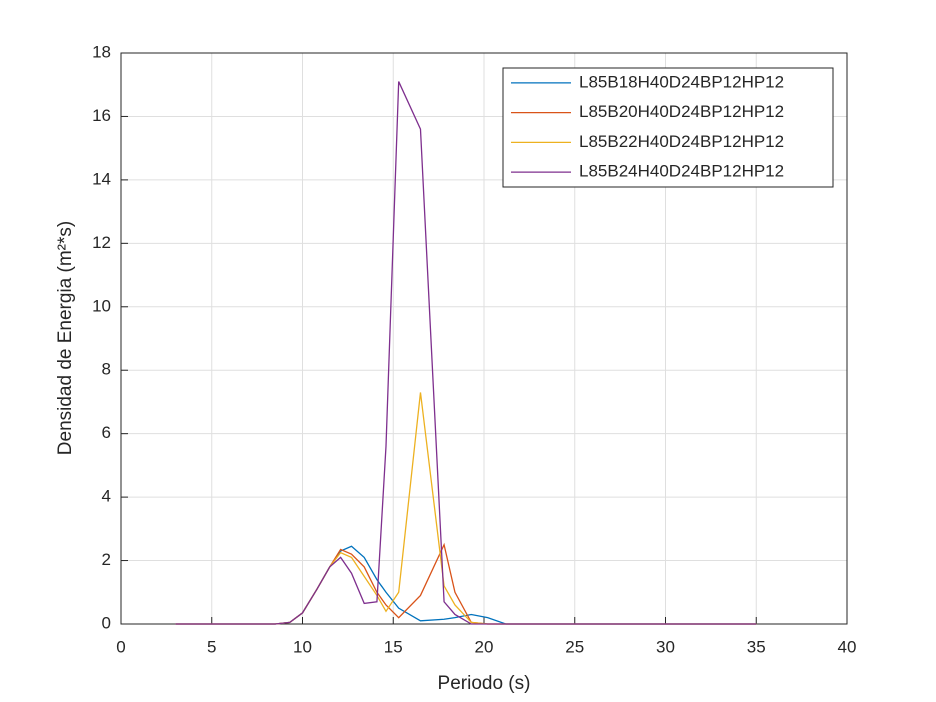  What do you see at coordinates (106, 496) in the screenshot?
I see `y-tick-label: 4` at bounding box center [106, 496].